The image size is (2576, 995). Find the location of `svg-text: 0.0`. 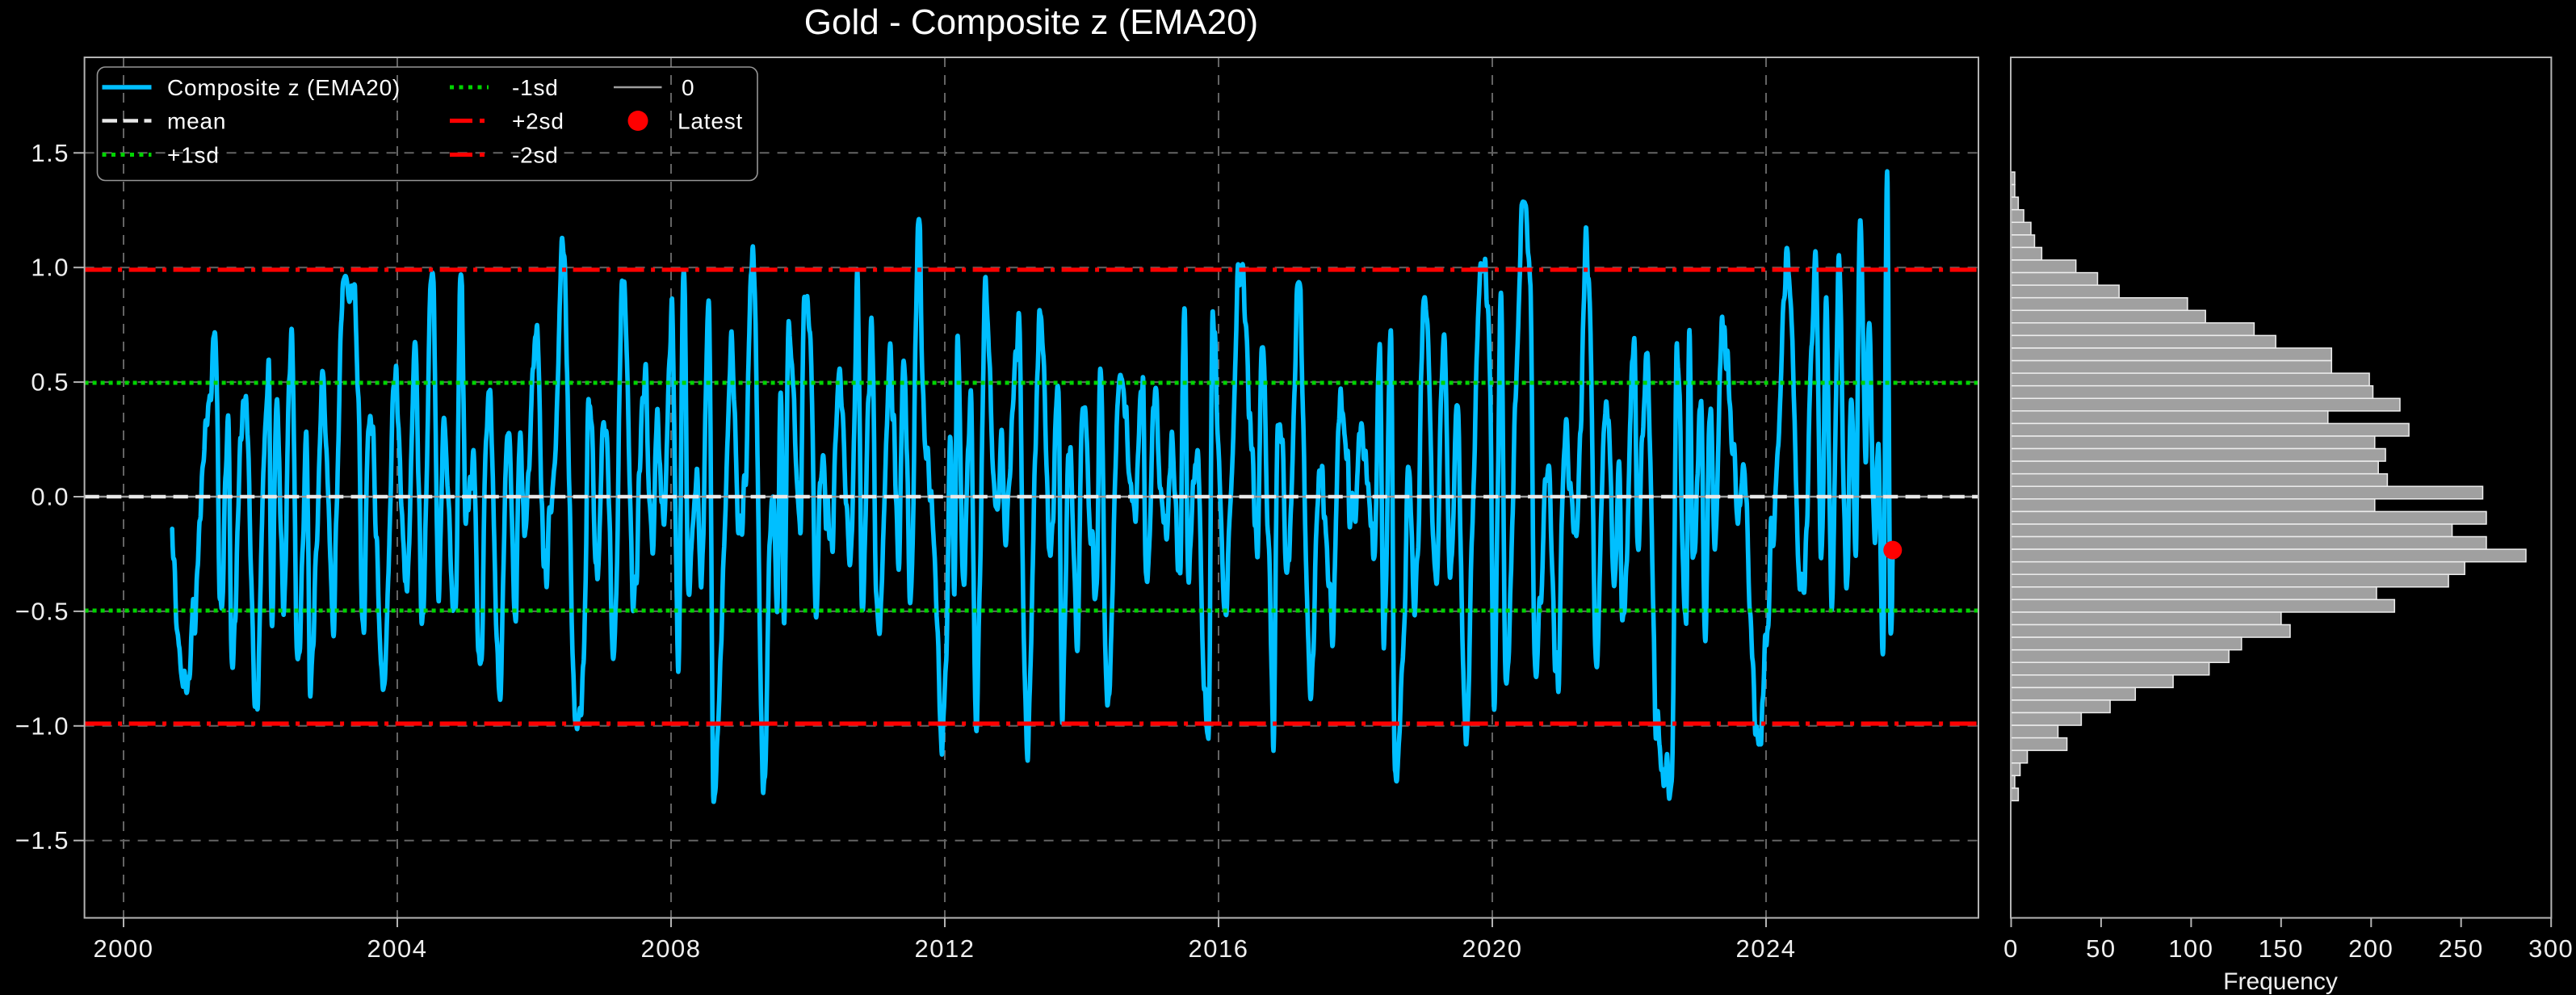

svg-text: 0.0 is located at coordinates (50, 497).